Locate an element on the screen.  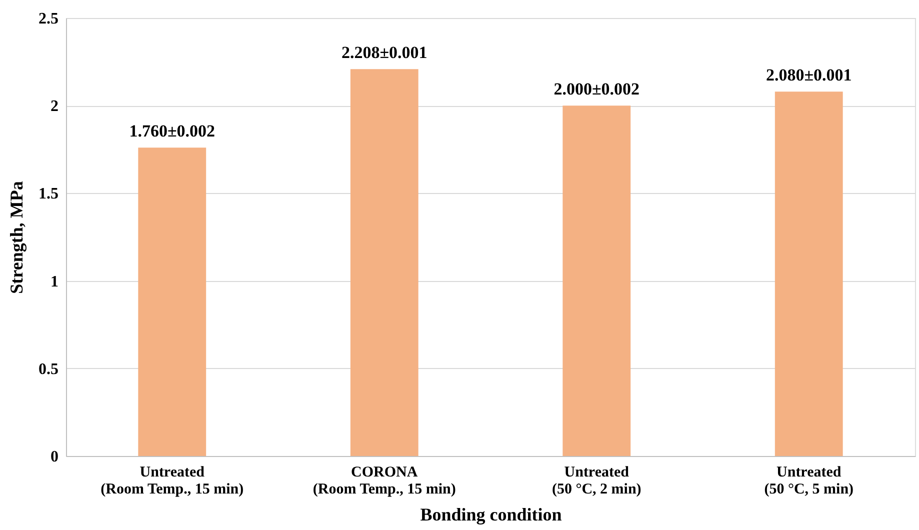
x-tick-label: Untreated (50 °C, 2 min) is located at coordinates (597, 481).